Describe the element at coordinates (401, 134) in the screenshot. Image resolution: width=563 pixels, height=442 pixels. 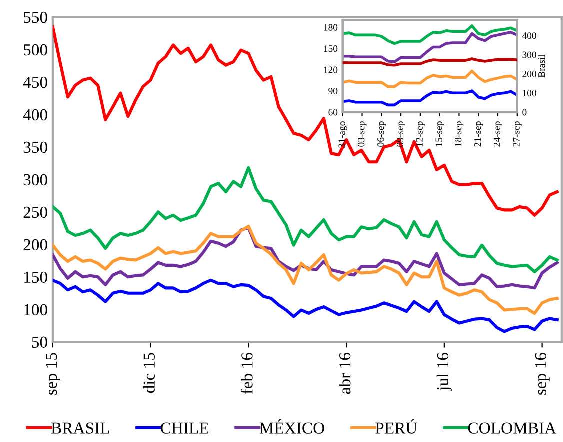
I see `x-tick-label: 09-sep` at that location.